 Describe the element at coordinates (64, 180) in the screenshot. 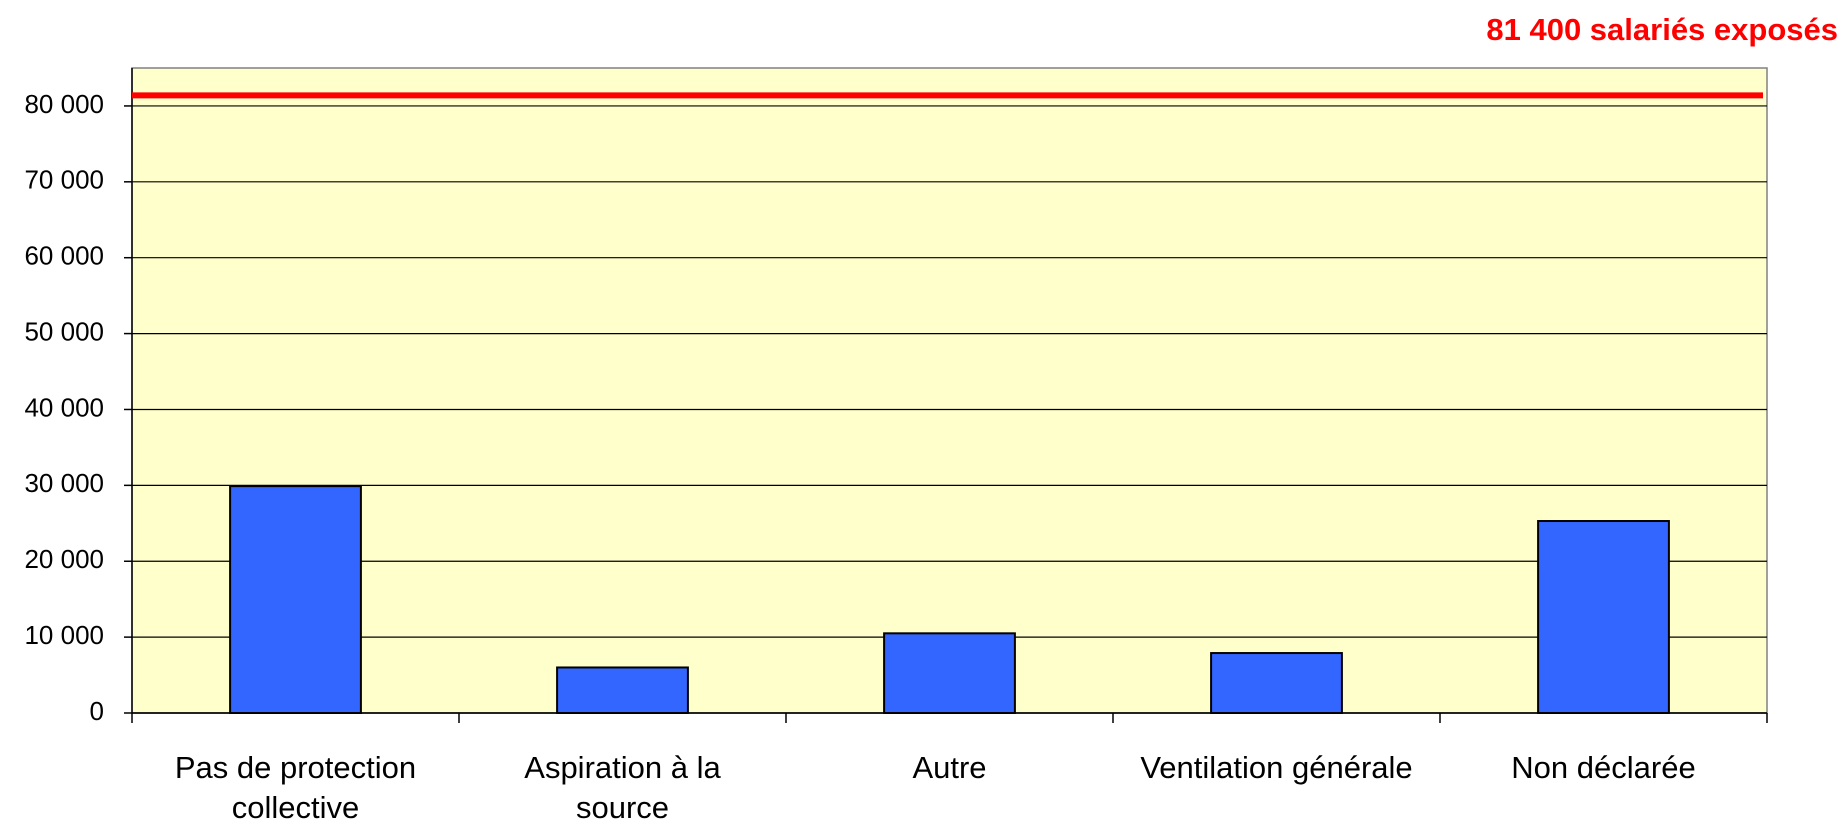

I see `y-tick-label: 70 000` at that location.